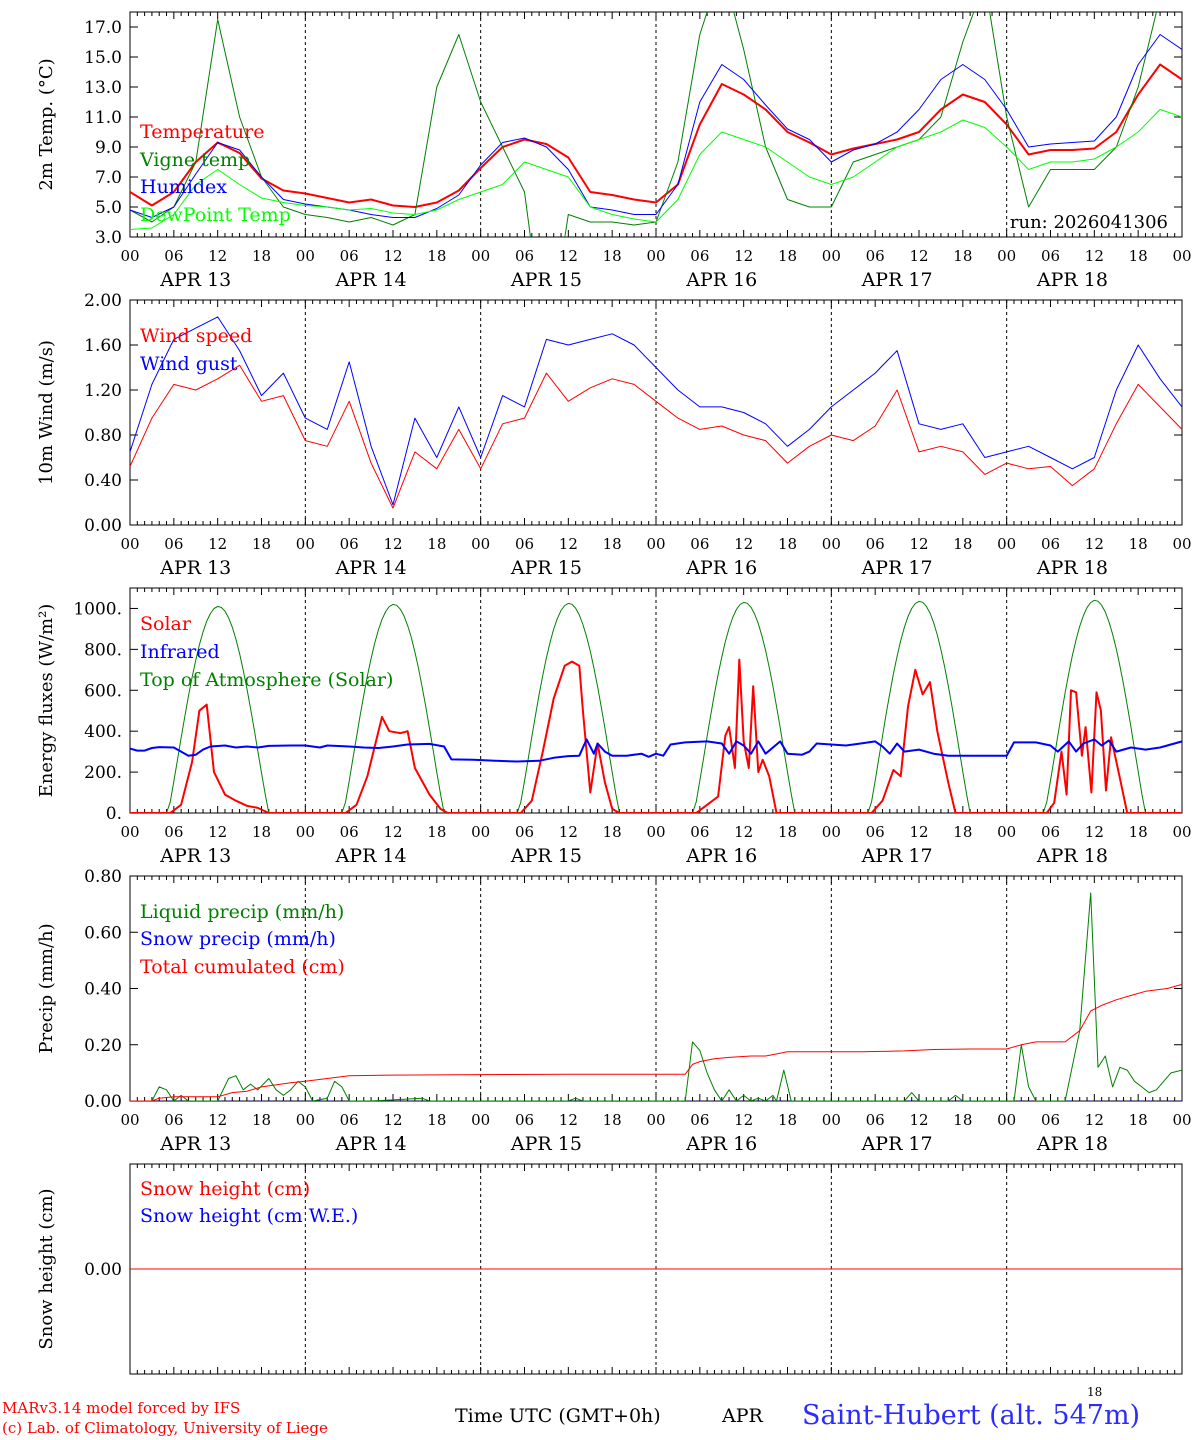  What do you see at coordinates (242, 912) in the screenshot?
I see `legend-entry: Liquid precip (mm/h)` at bounding box center [242, 912].